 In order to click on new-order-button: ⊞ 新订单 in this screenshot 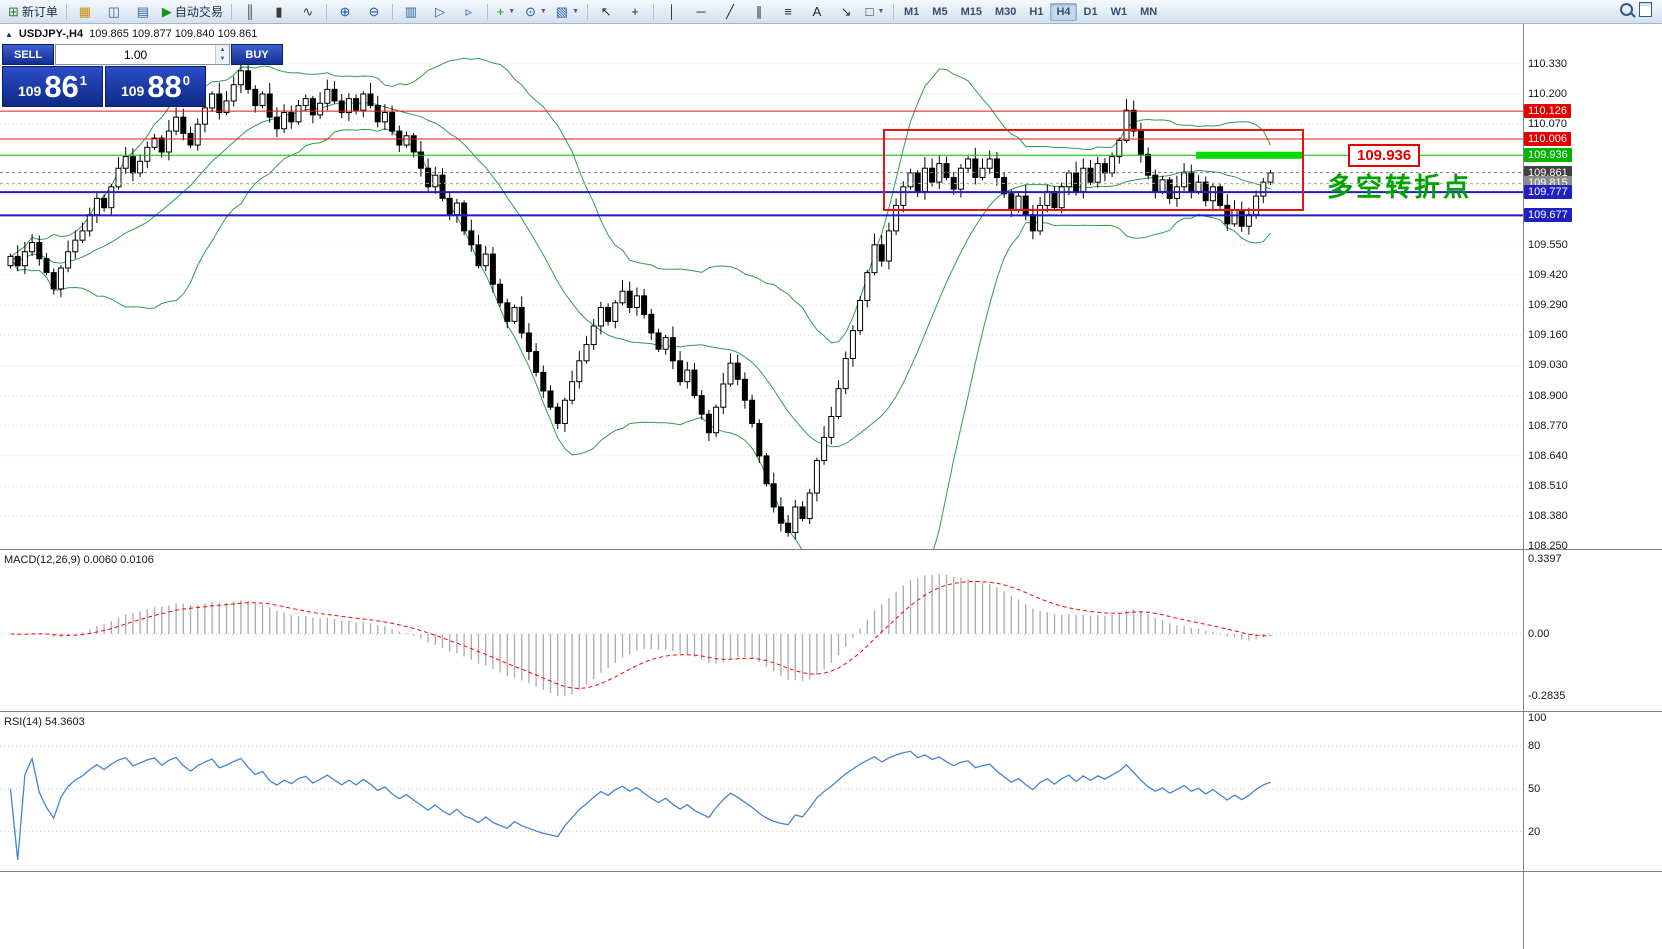, I will do `click(33, 12)`.